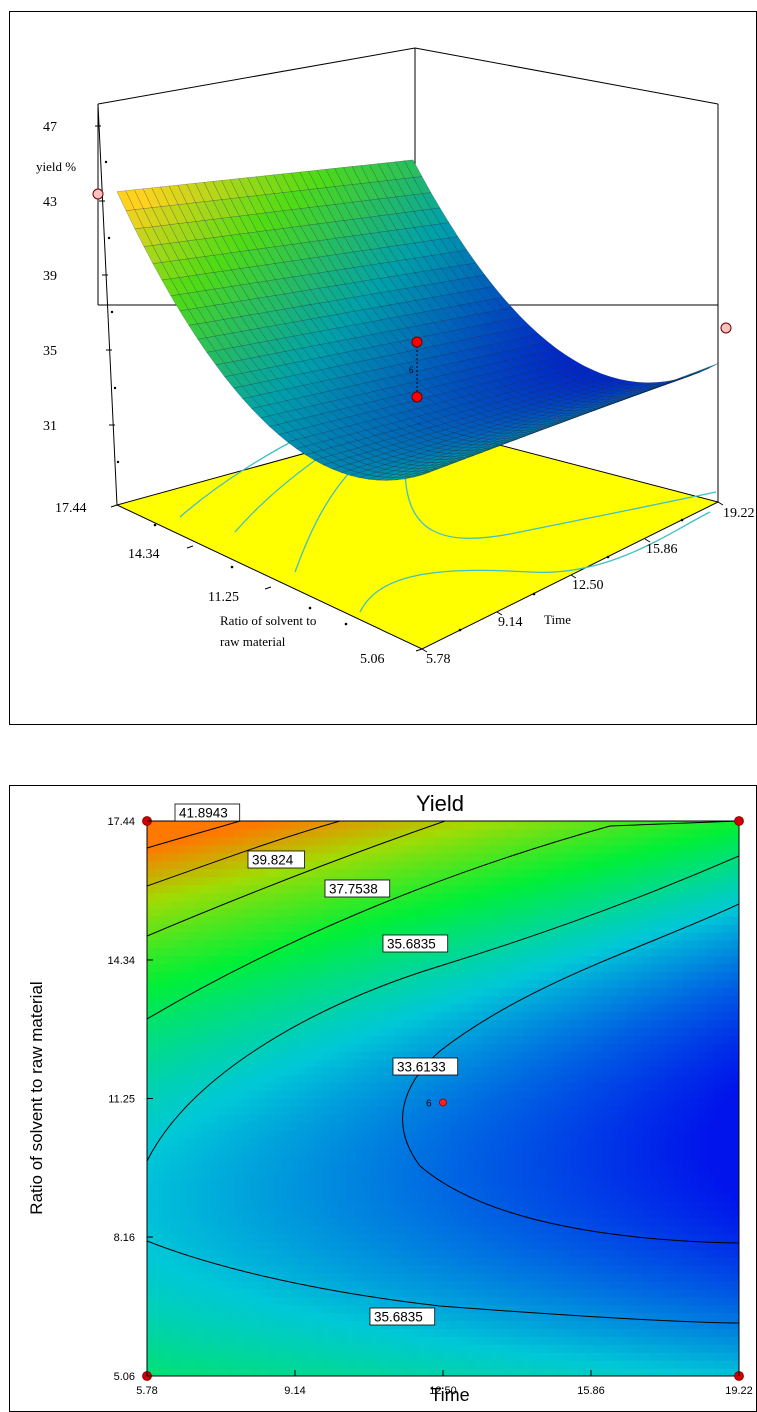 This screenshot has width=757, height=1412. I want to click on z-tick-label: 47, so click(50, 127).